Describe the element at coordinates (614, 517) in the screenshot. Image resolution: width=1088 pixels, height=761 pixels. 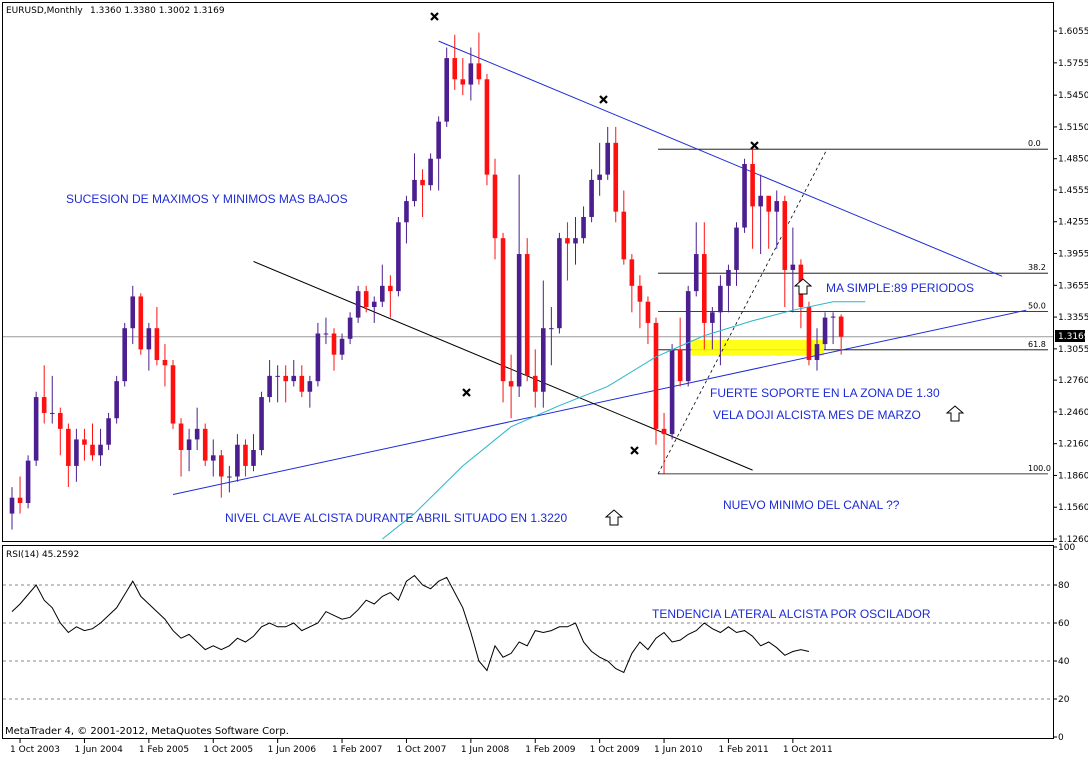
I see `up-arrow-icon` at that location.